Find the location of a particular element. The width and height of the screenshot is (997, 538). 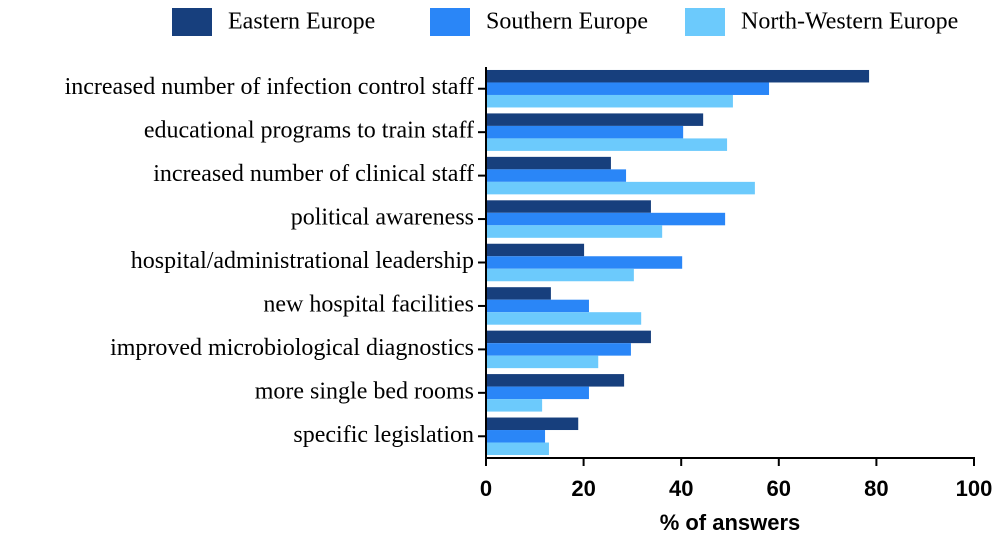

x-tick-label: 0 is located at coordinates (486, 488).